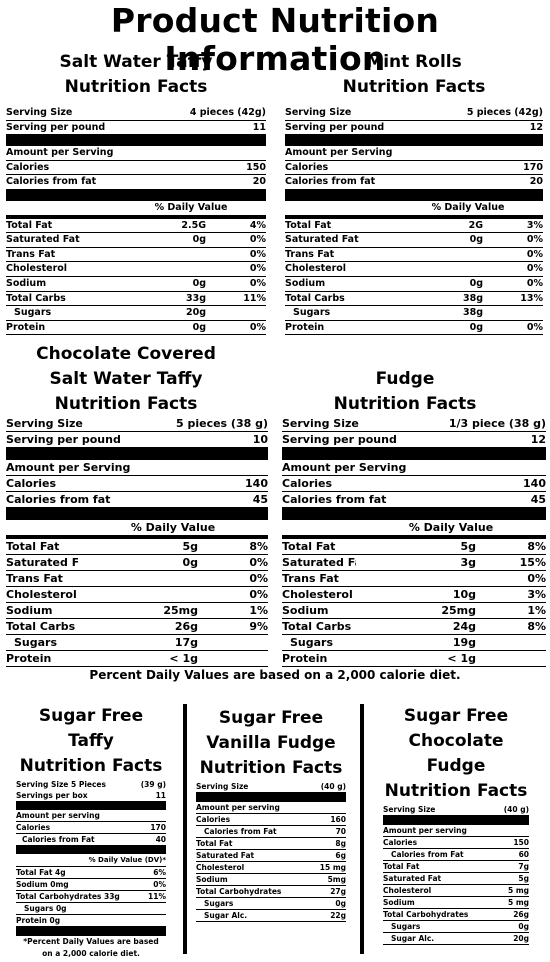  I want to click on panel-title-line: Vanilla Fudge, so click(271, 743).